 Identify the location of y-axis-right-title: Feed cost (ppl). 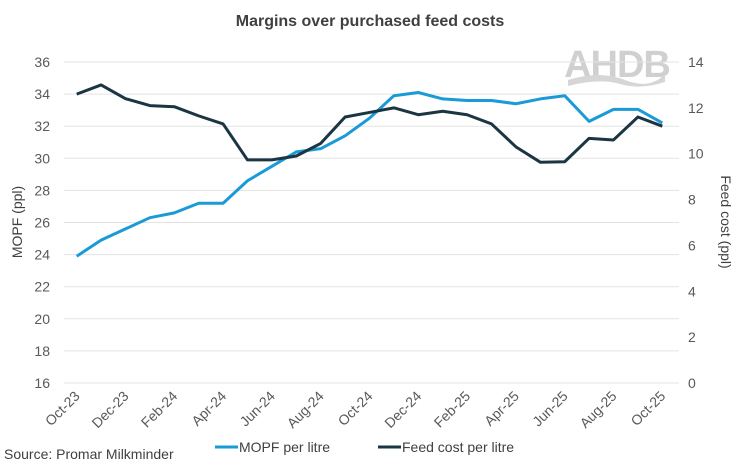
(726, 221).